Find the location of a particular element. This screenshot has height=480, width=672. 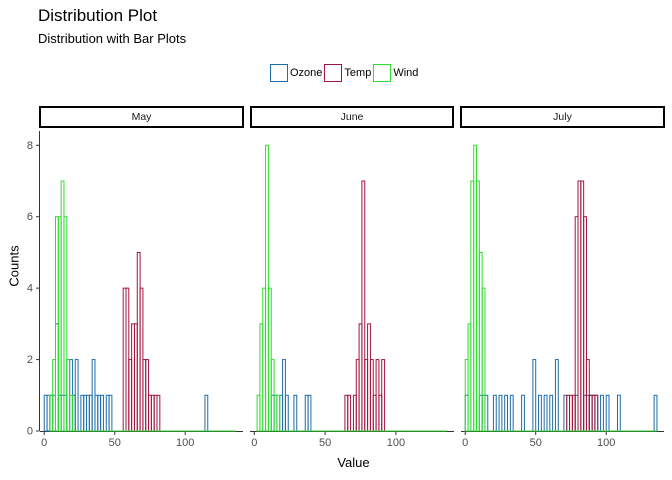

x-axis-title: Value is located at coordinates (353, 462).